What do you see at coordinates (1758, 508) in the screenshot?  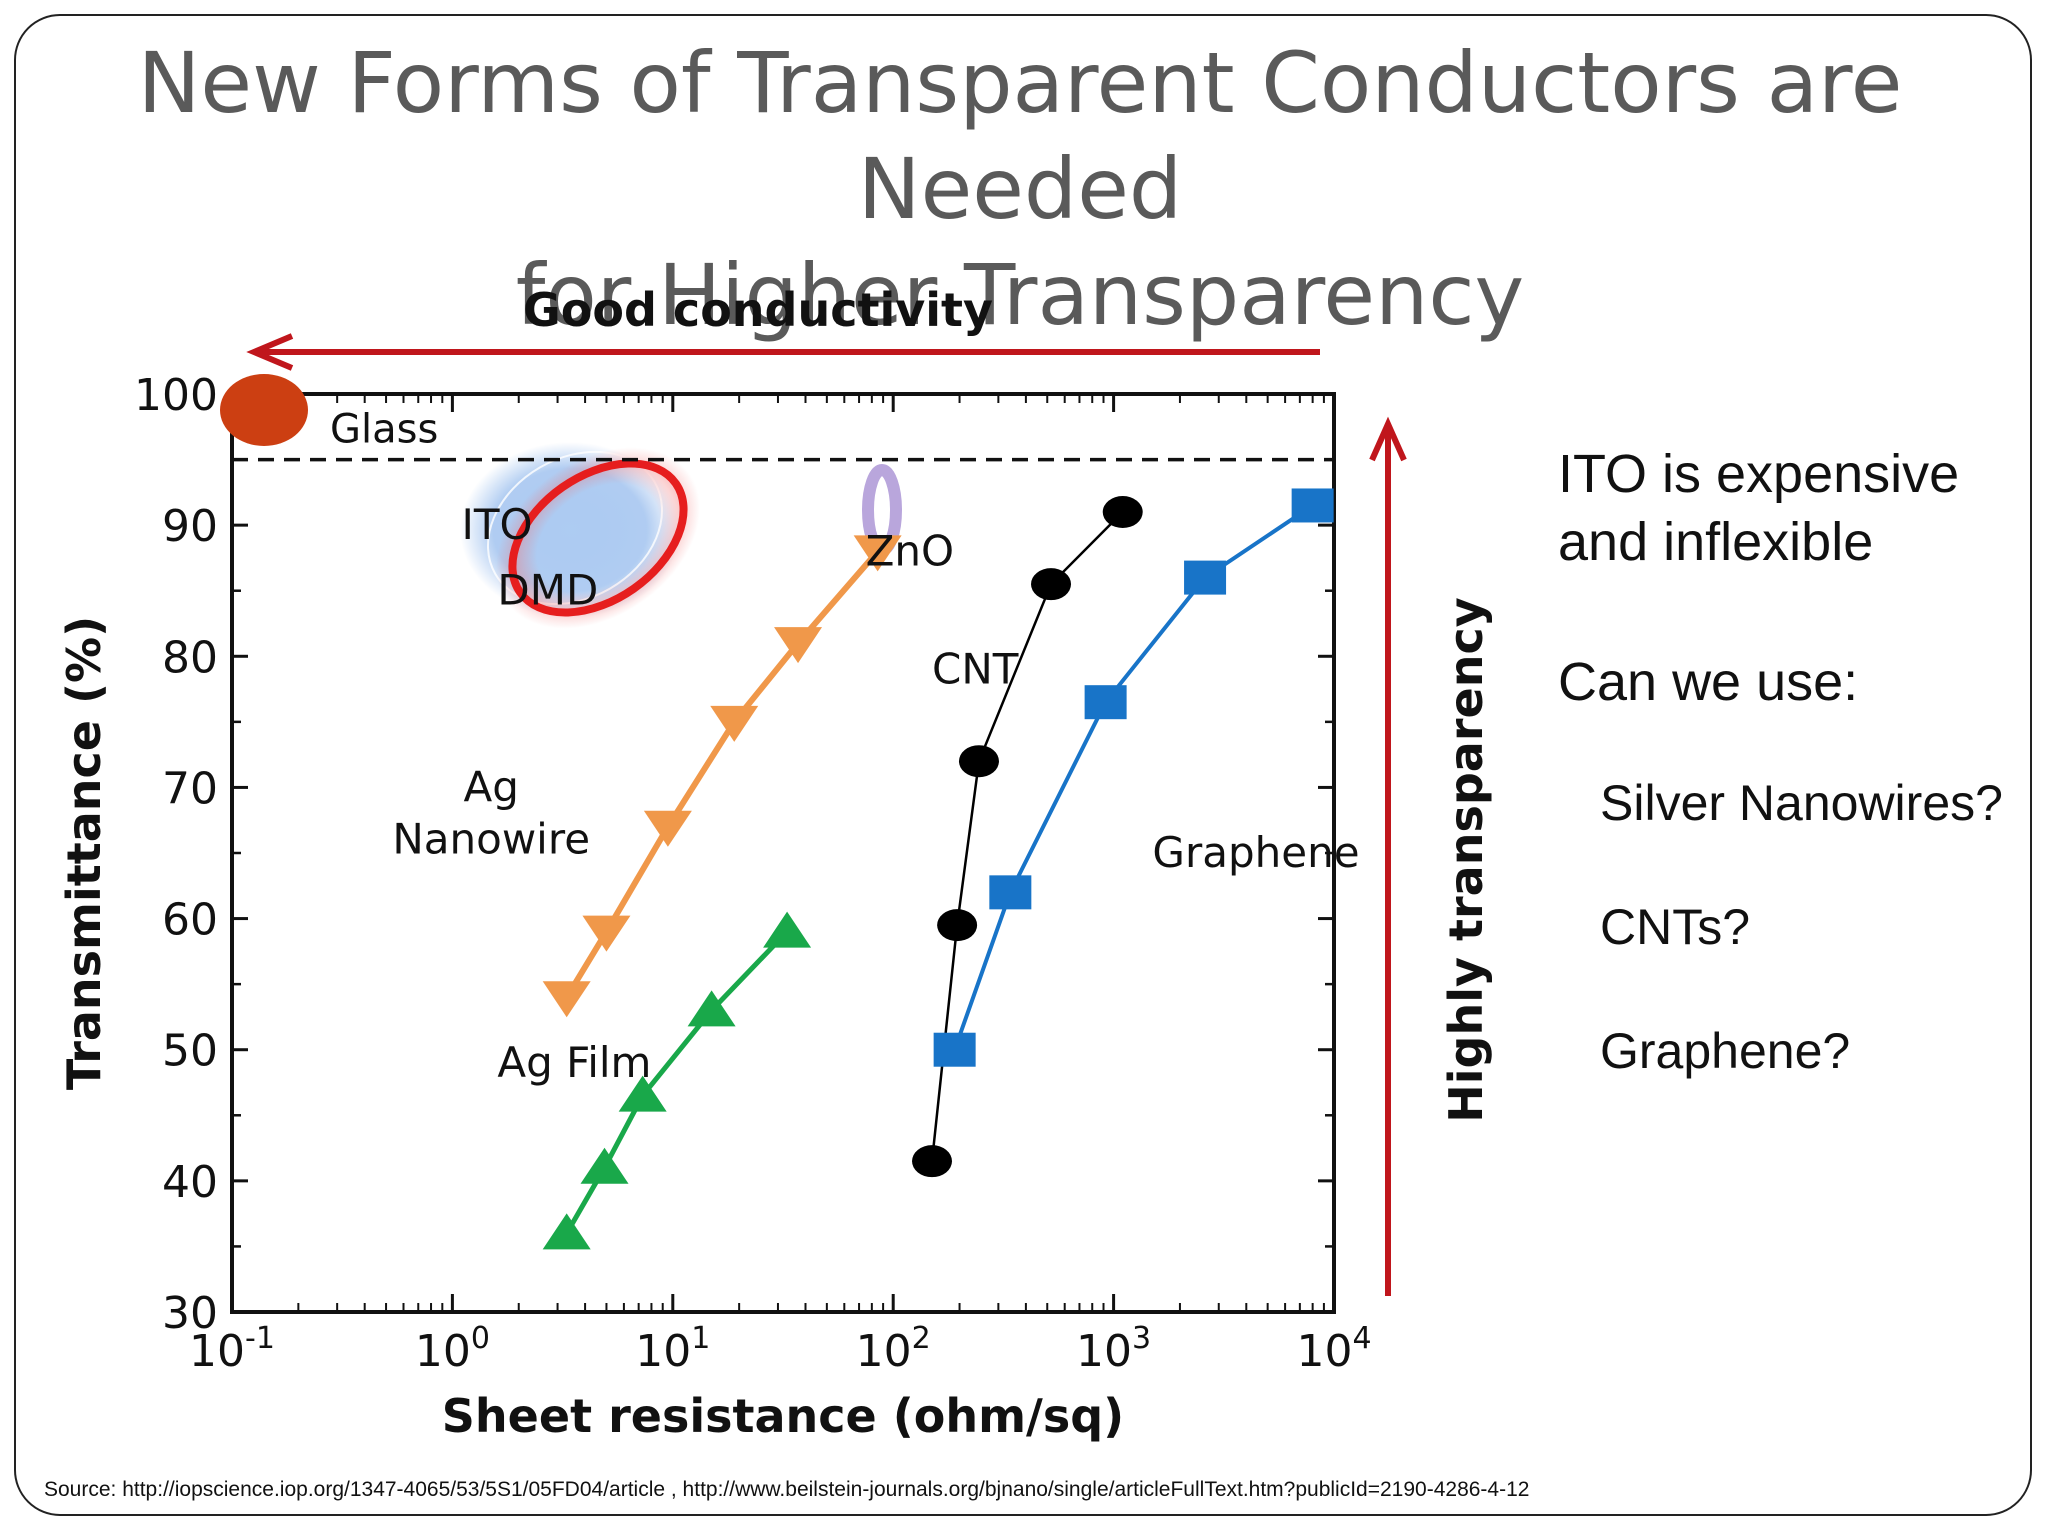 I see `notes-main: ITO is expensive and inflexible` at bounding box center [1758, 508].